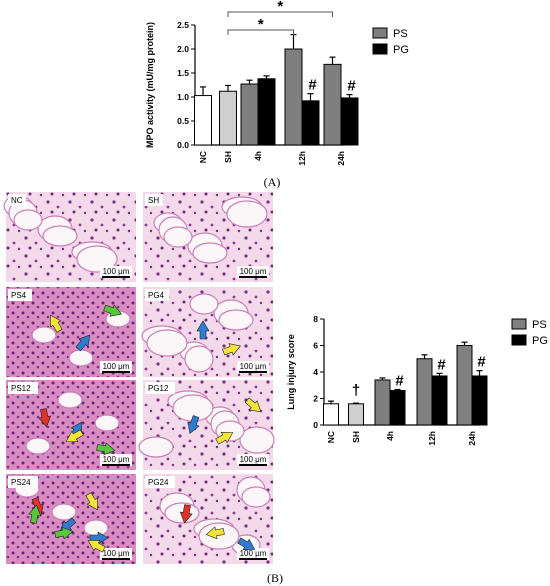 The width and height of the screenshot is (550, 586). Describe the element at coordinates (275, 578) in the screenshot. I see `figure-label-b: (B)` at that location.